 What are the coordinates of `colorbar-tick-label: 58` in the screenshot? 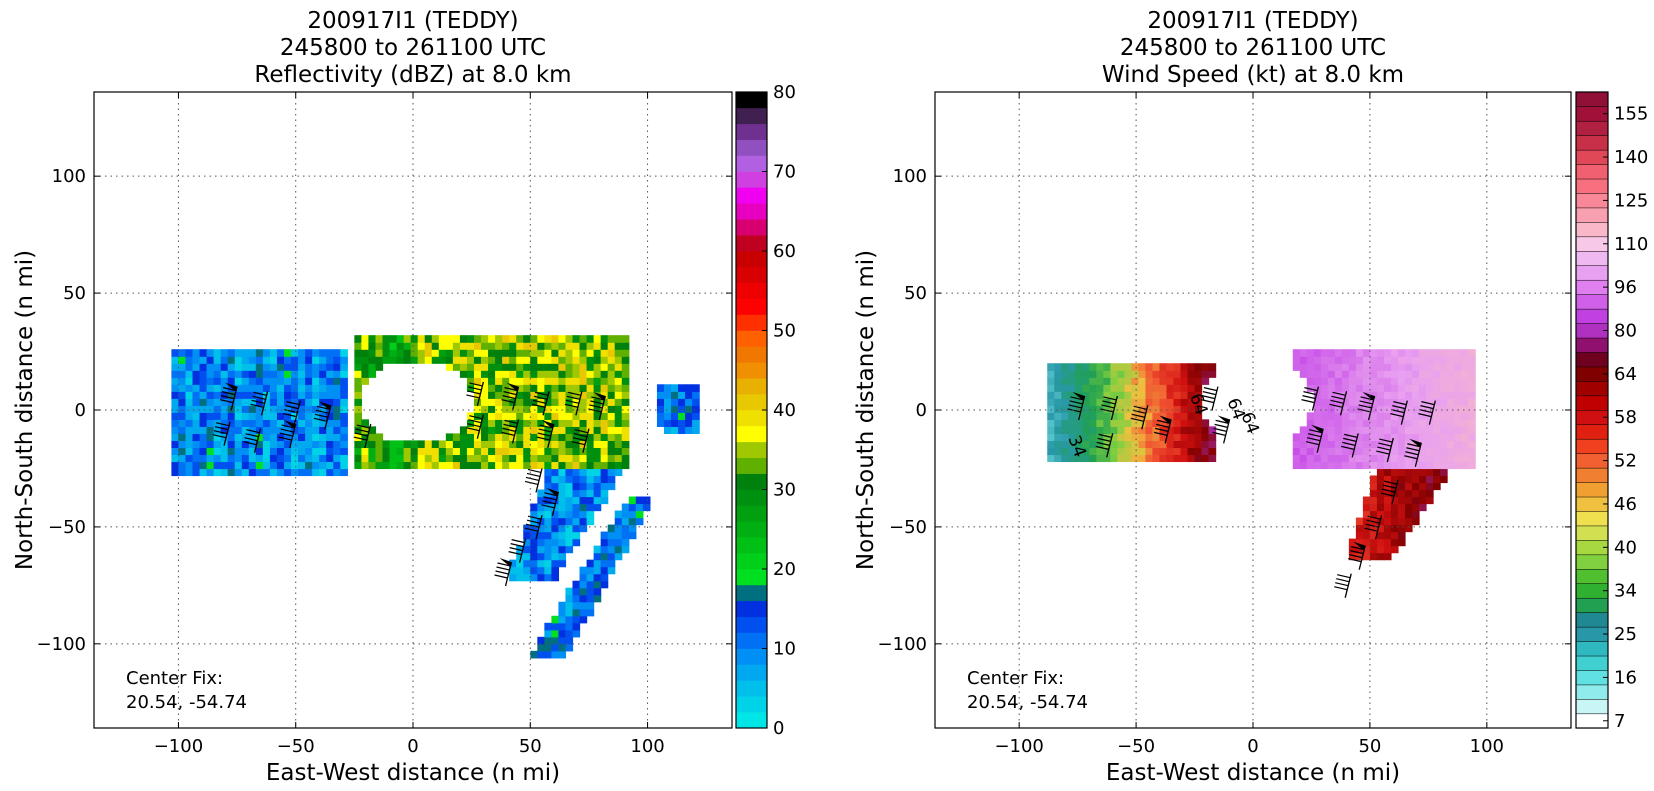 It's located at (1625, 417).